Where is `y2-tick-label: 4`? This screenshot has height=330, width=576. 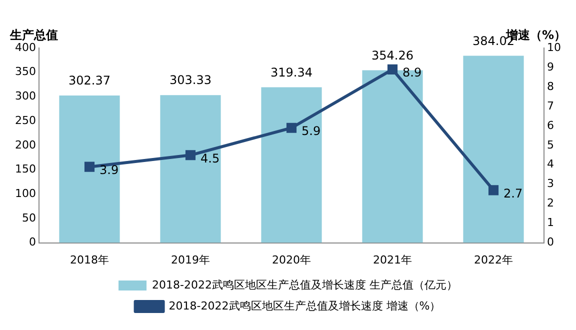
y2-tick-label: 4 is located at coordinates (550, 164).